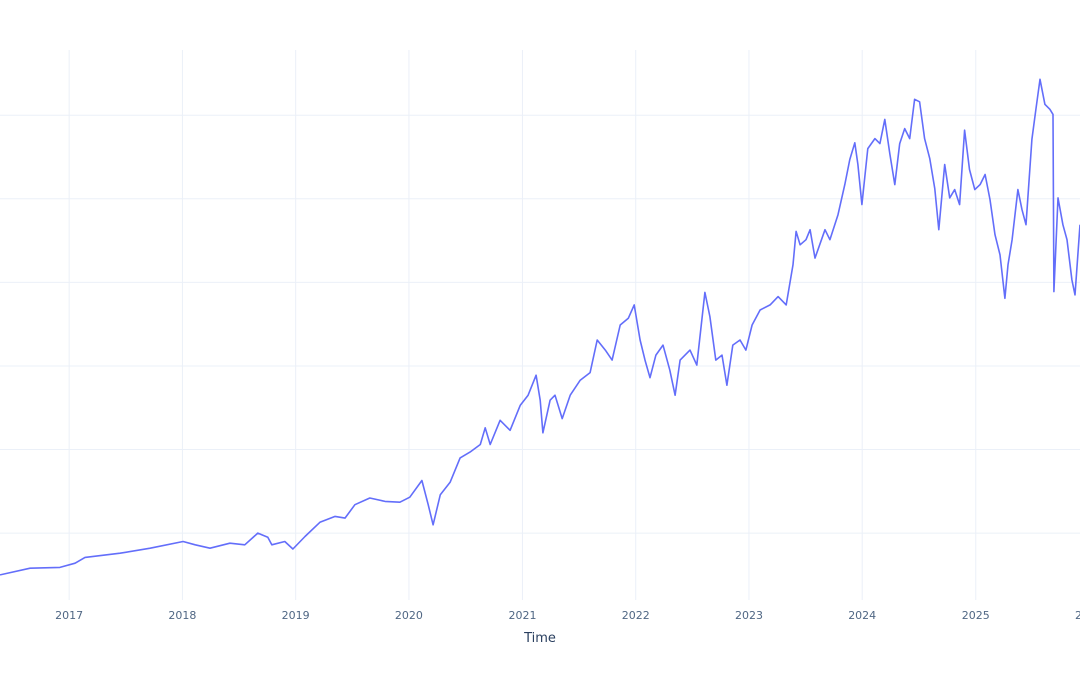  Describe the element at coordinates (1077, 615) in the screenshot. I see `x-tick-label: 2026` at that location.